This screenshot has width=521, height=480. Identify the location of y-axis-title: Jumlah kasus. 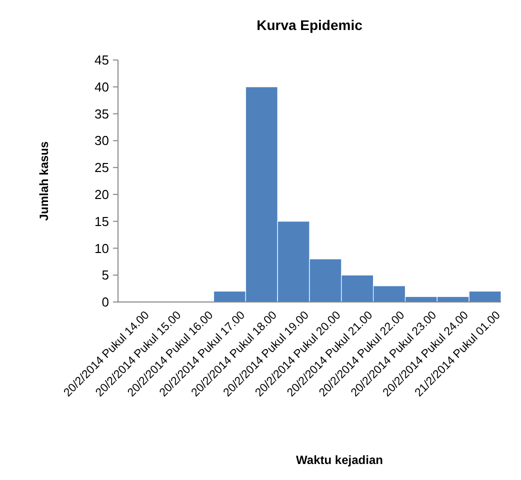
(44, 180).